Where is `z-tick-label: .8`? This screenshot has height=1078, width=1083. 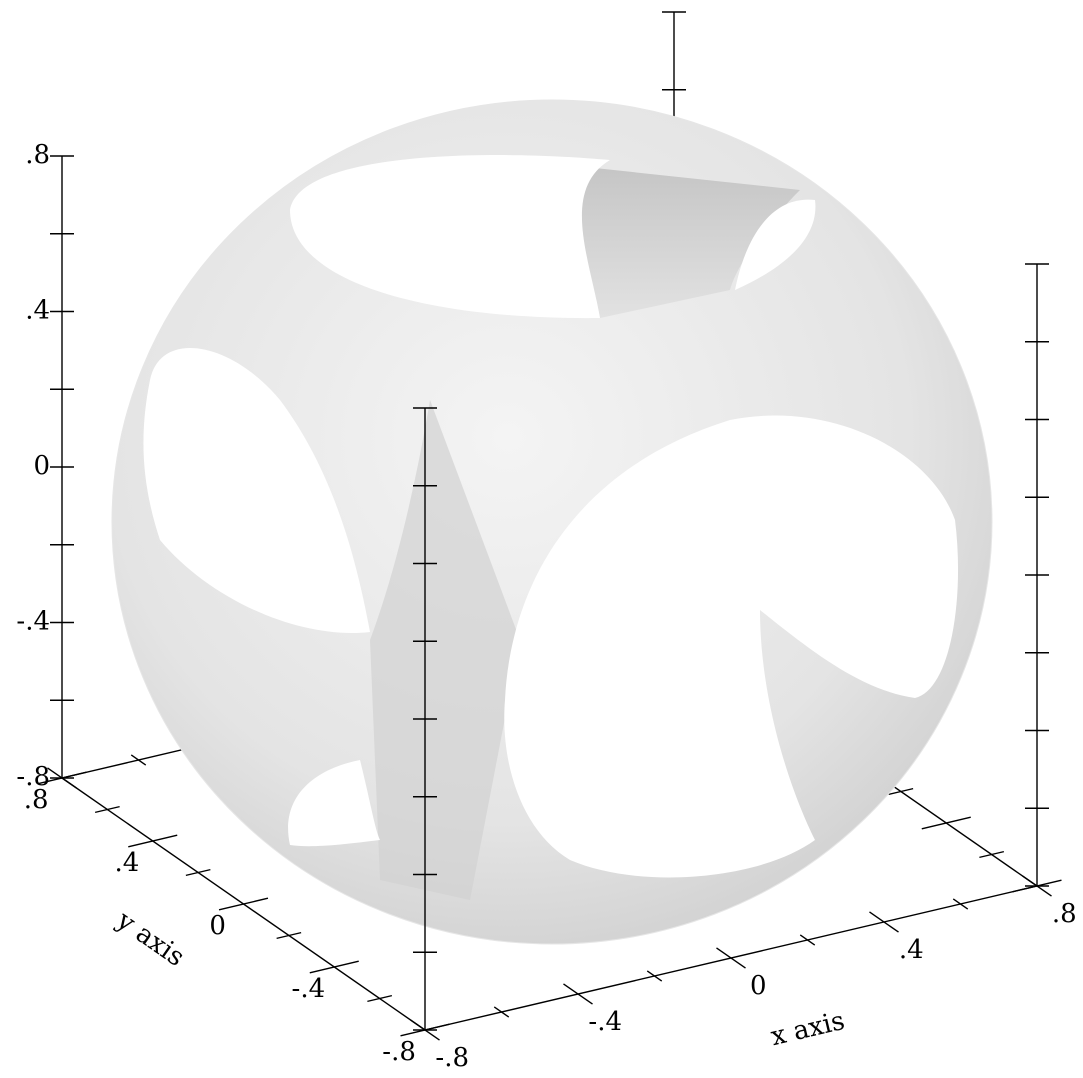
z-tick-label: .8 is located at coordinates (37, 155).